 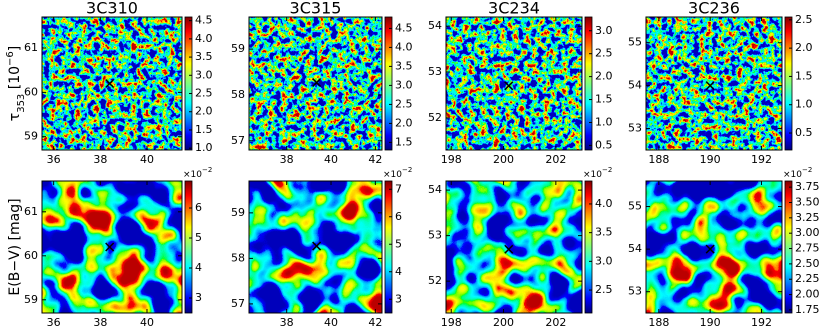 I want to click on colorbar-tick-label: 2.00, so click(x=807, y=294).